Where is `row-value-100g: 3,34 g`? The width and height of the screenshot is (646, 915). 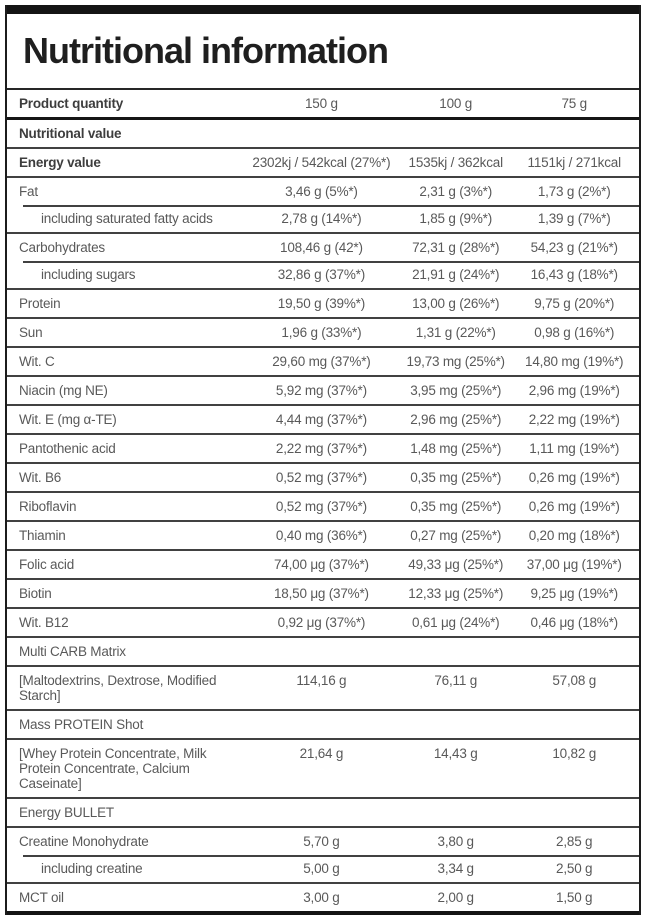
row-value-100g: 3,34 g is located at coordinates (456, 868).